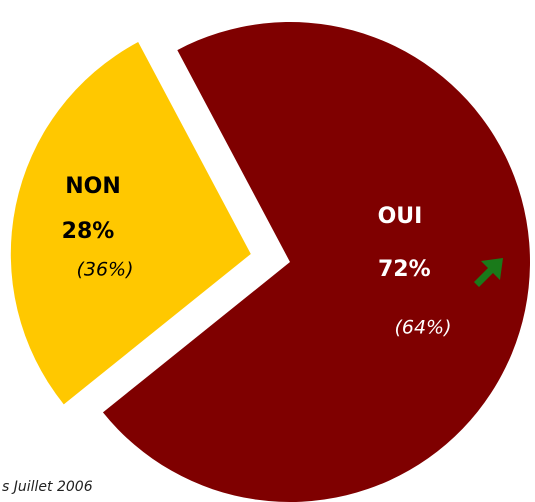  I want to click on previous-value: (36%), so click(104, 270).